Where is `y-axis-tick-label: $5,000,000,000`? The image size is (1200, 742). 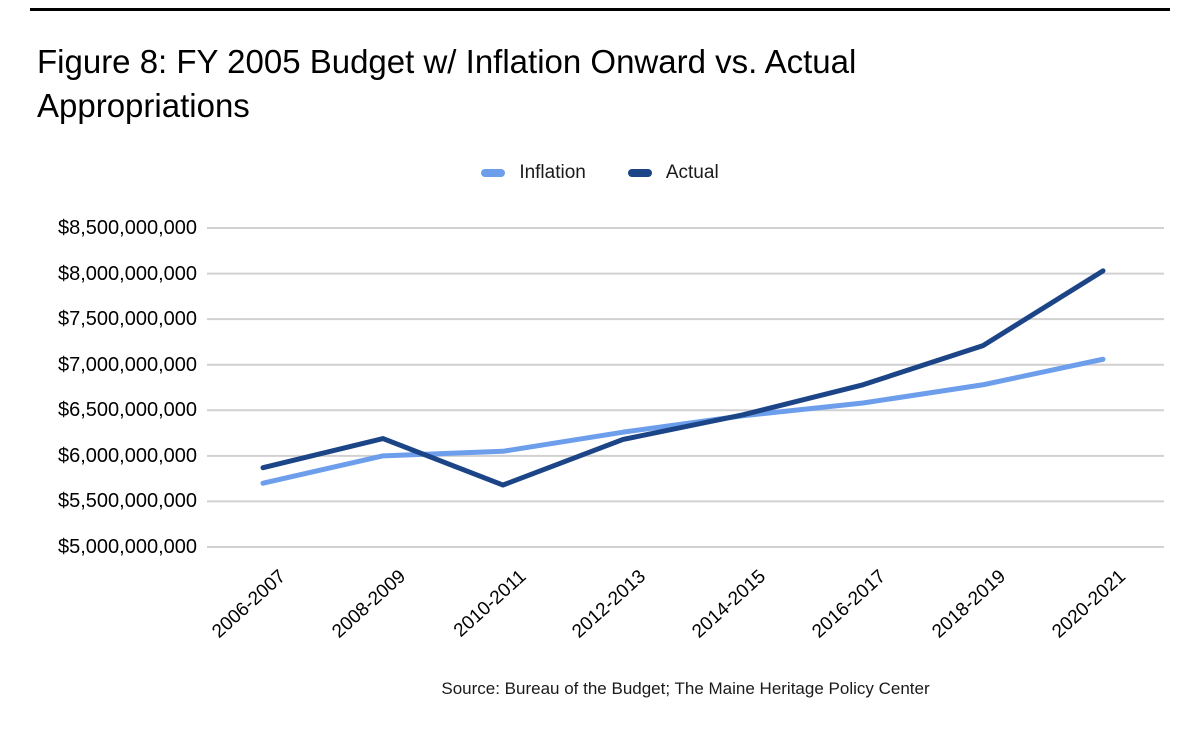 y-axis-tick-label: $5,000,000,000 is located at coordinates (127, 547).